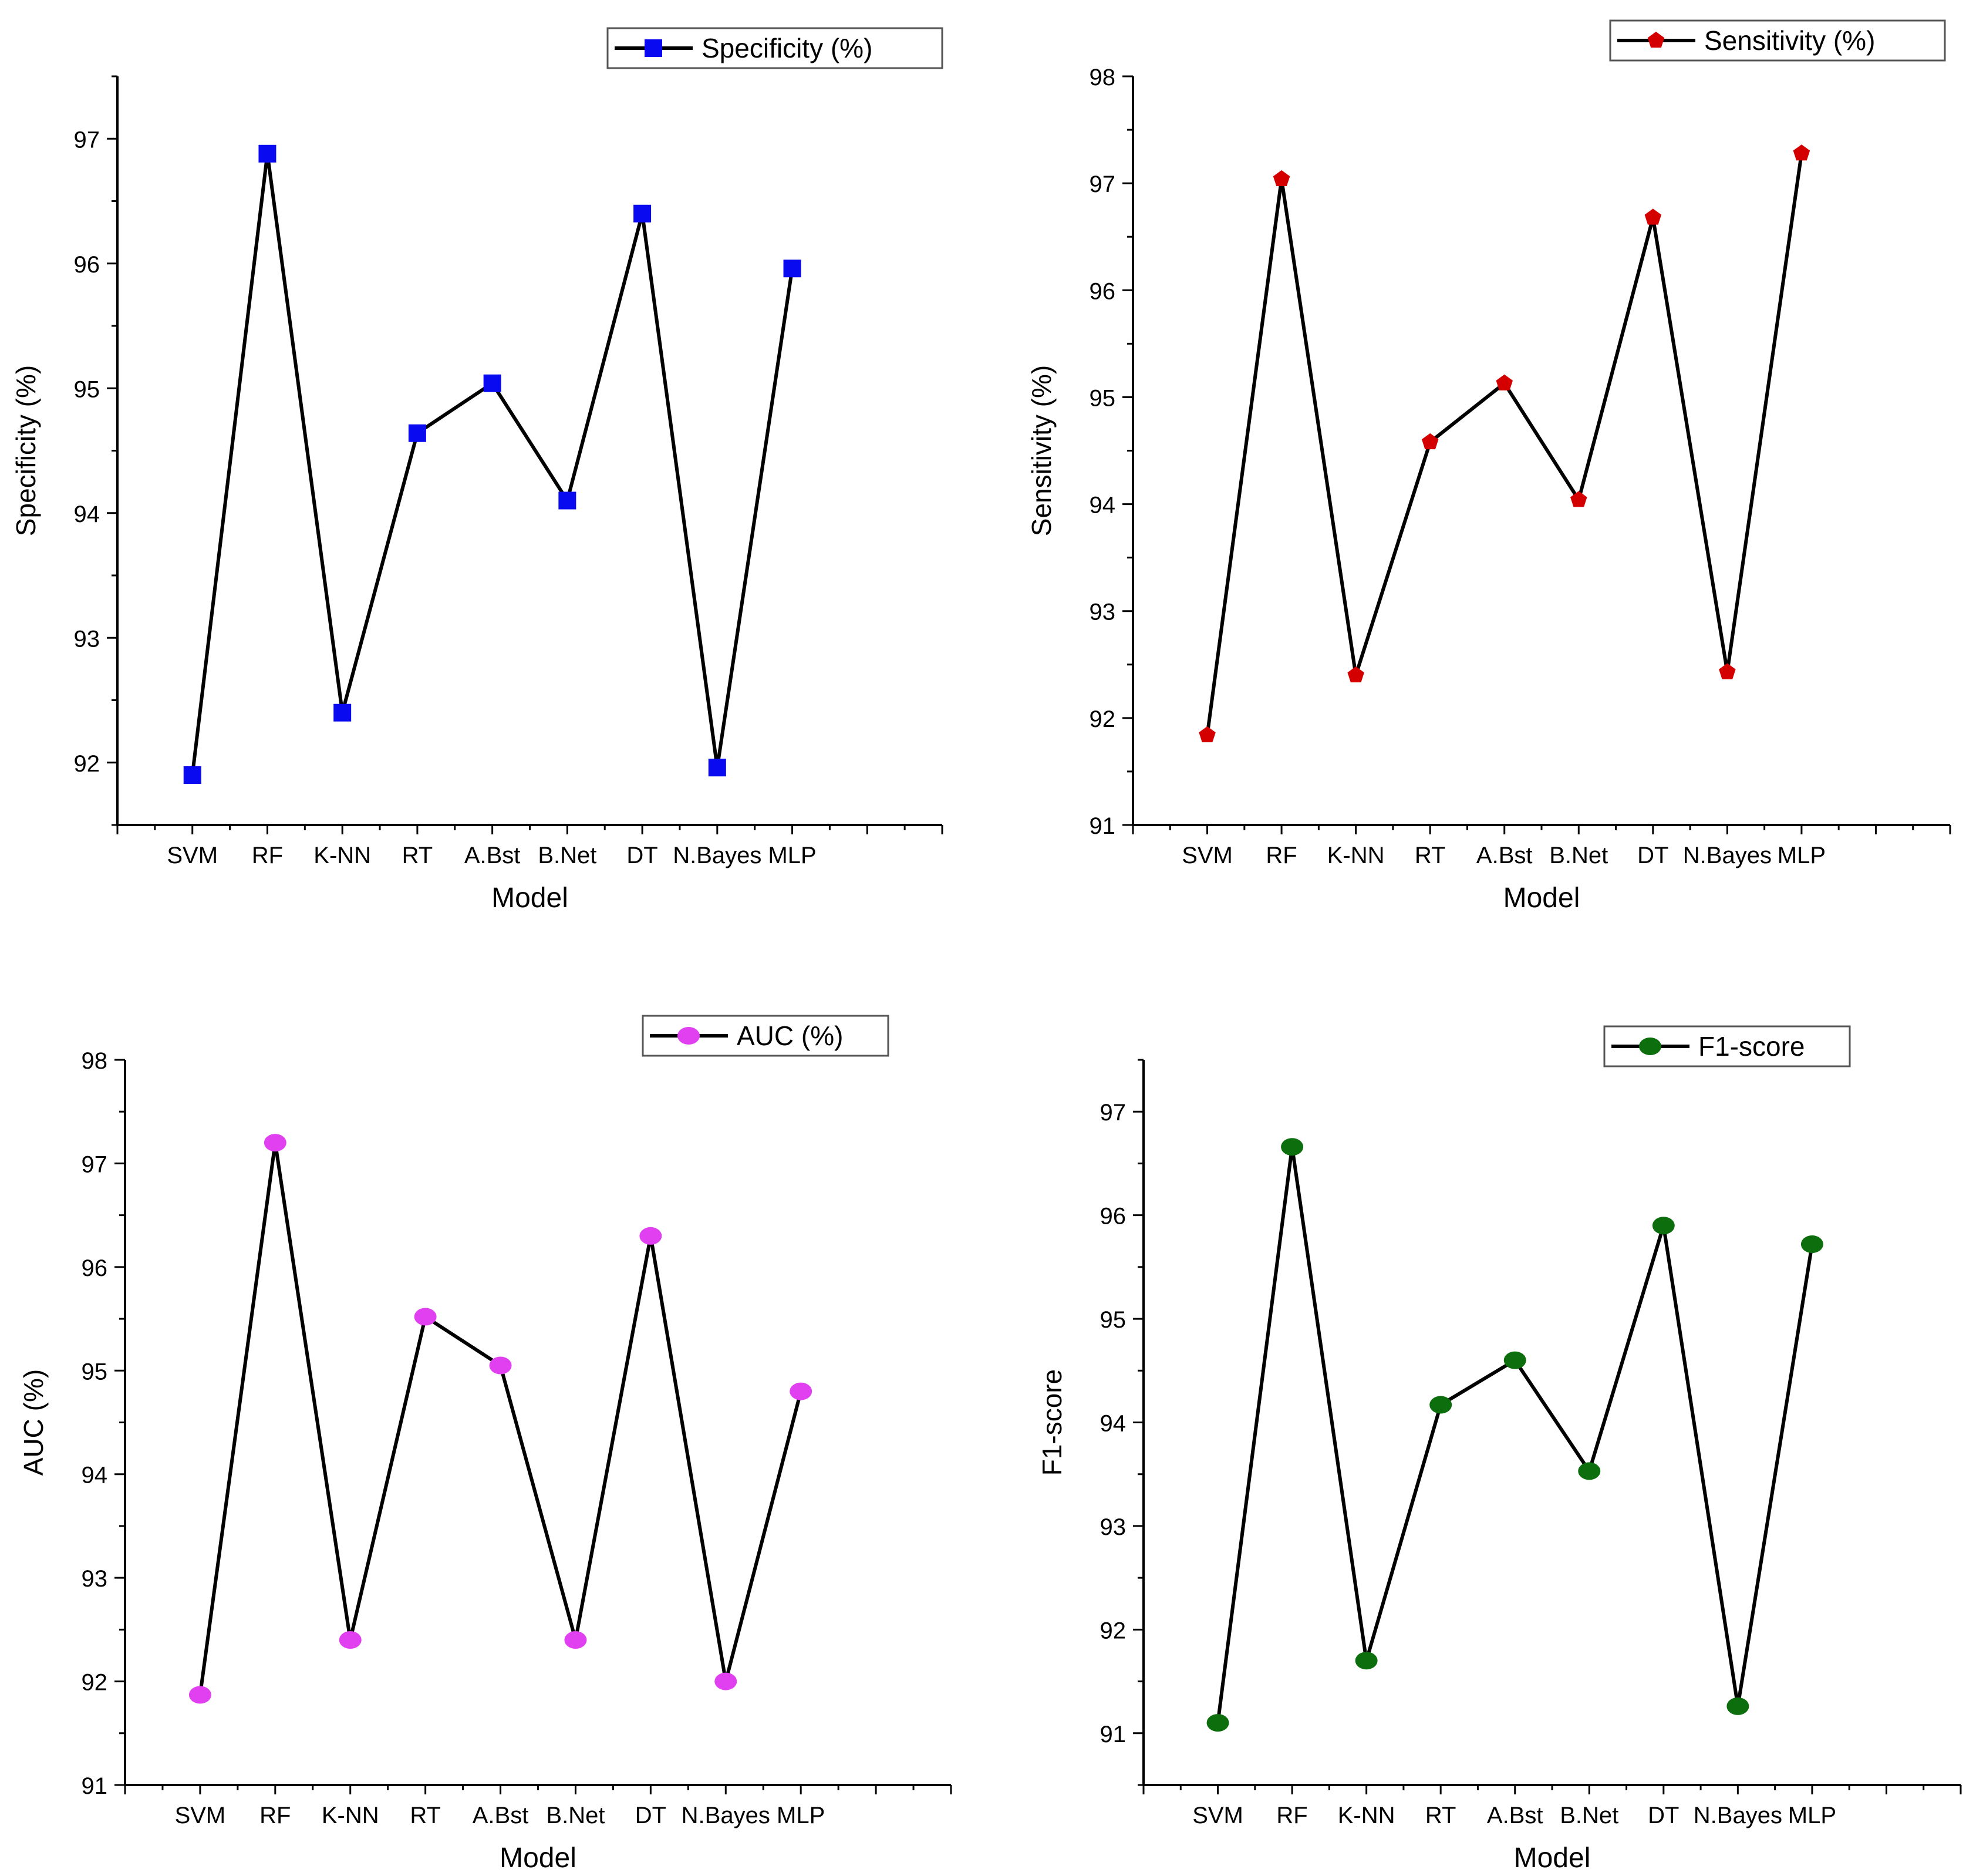  I want to click on y-axis-title: Specificity (%), so click(26, 450).